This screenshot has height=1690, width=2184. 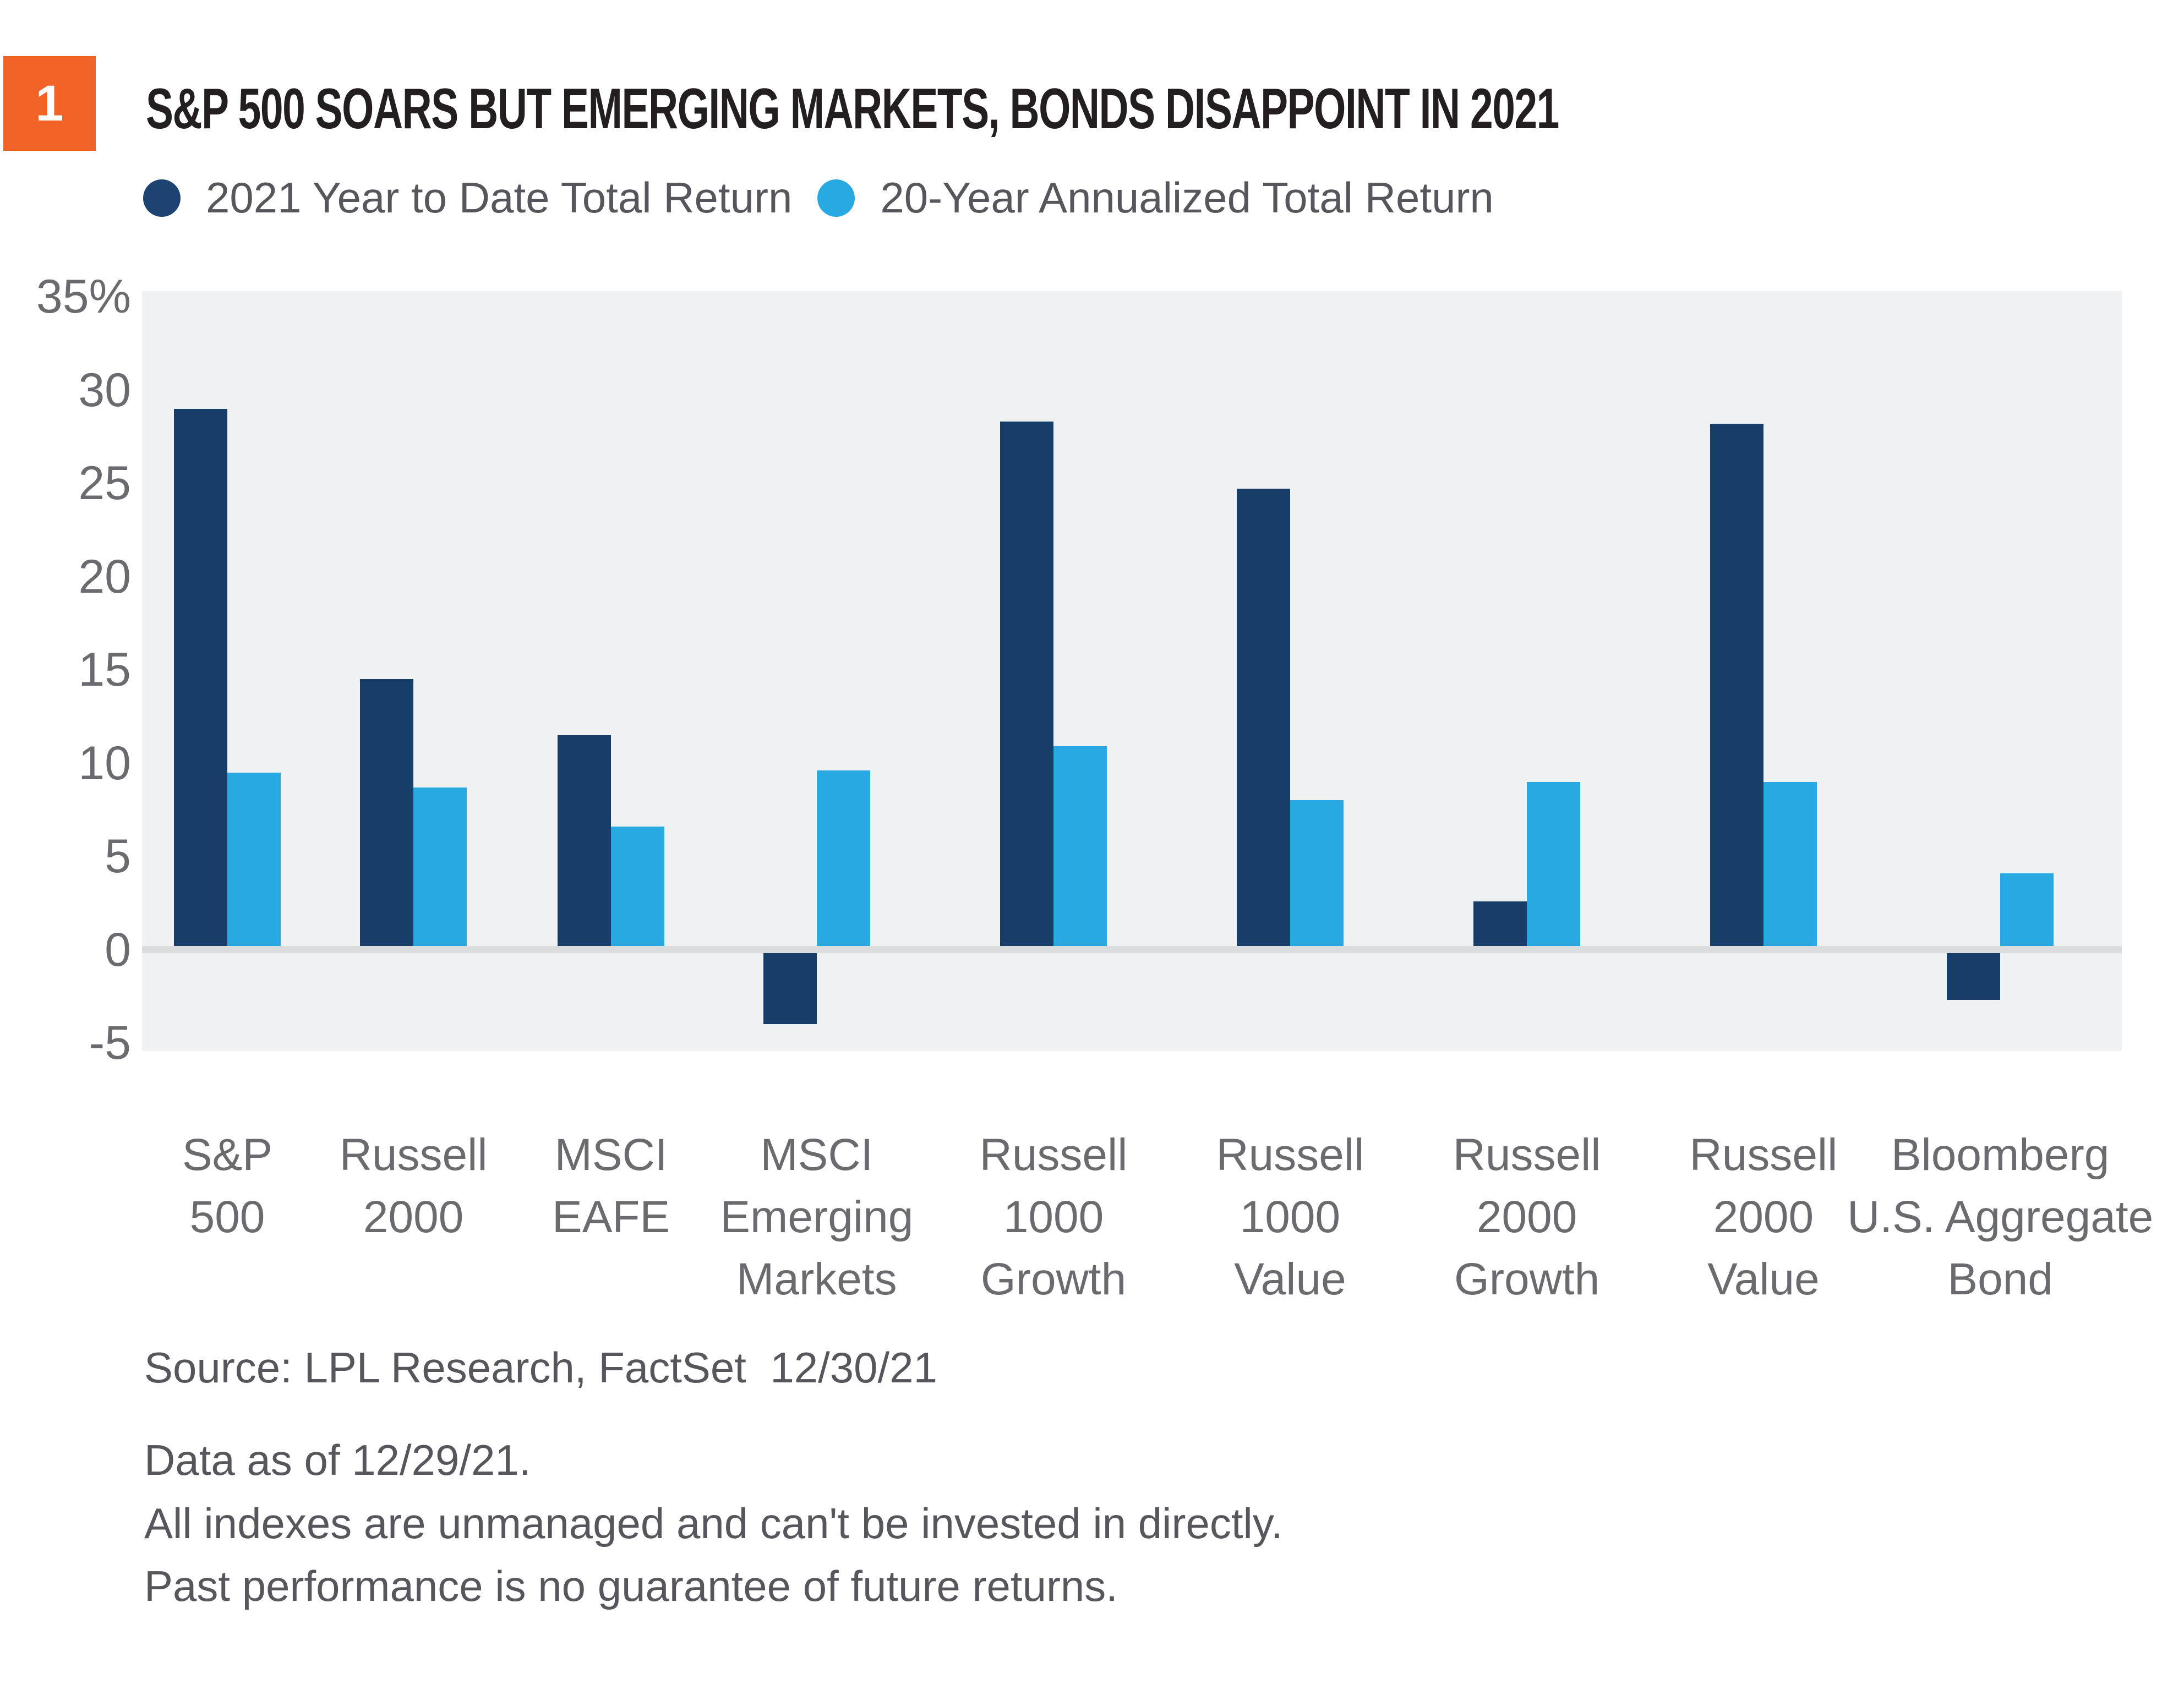 What do you see at coordinates (1317, 873) in the screenshot?
I see `bar-20yr-russell-1000-value` at bounding box center [1317, 873].